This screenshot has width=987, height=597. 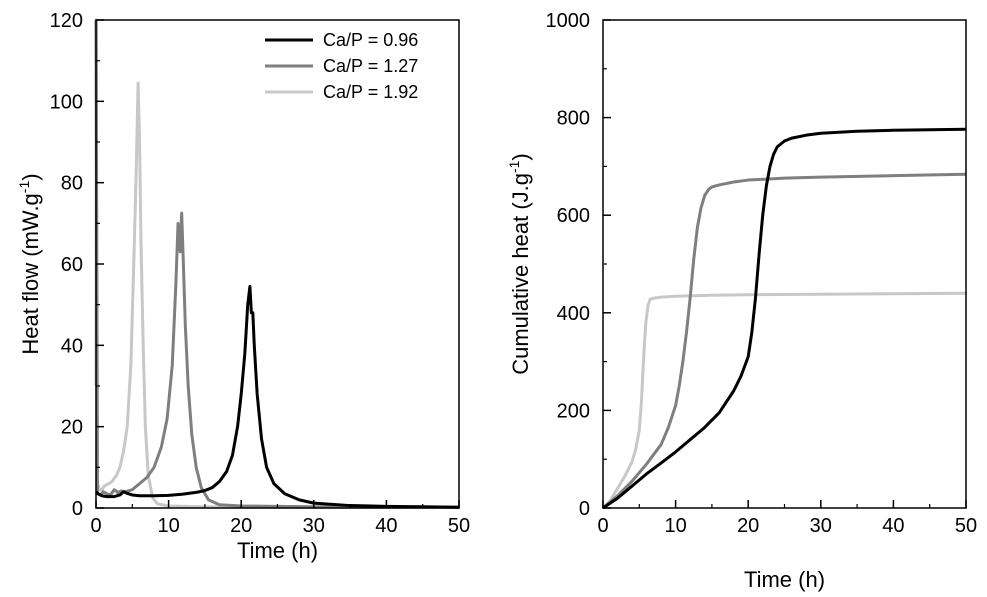 I want to click on cumulative-heat-x-tick-label: 10, so click(x=675, y=526).